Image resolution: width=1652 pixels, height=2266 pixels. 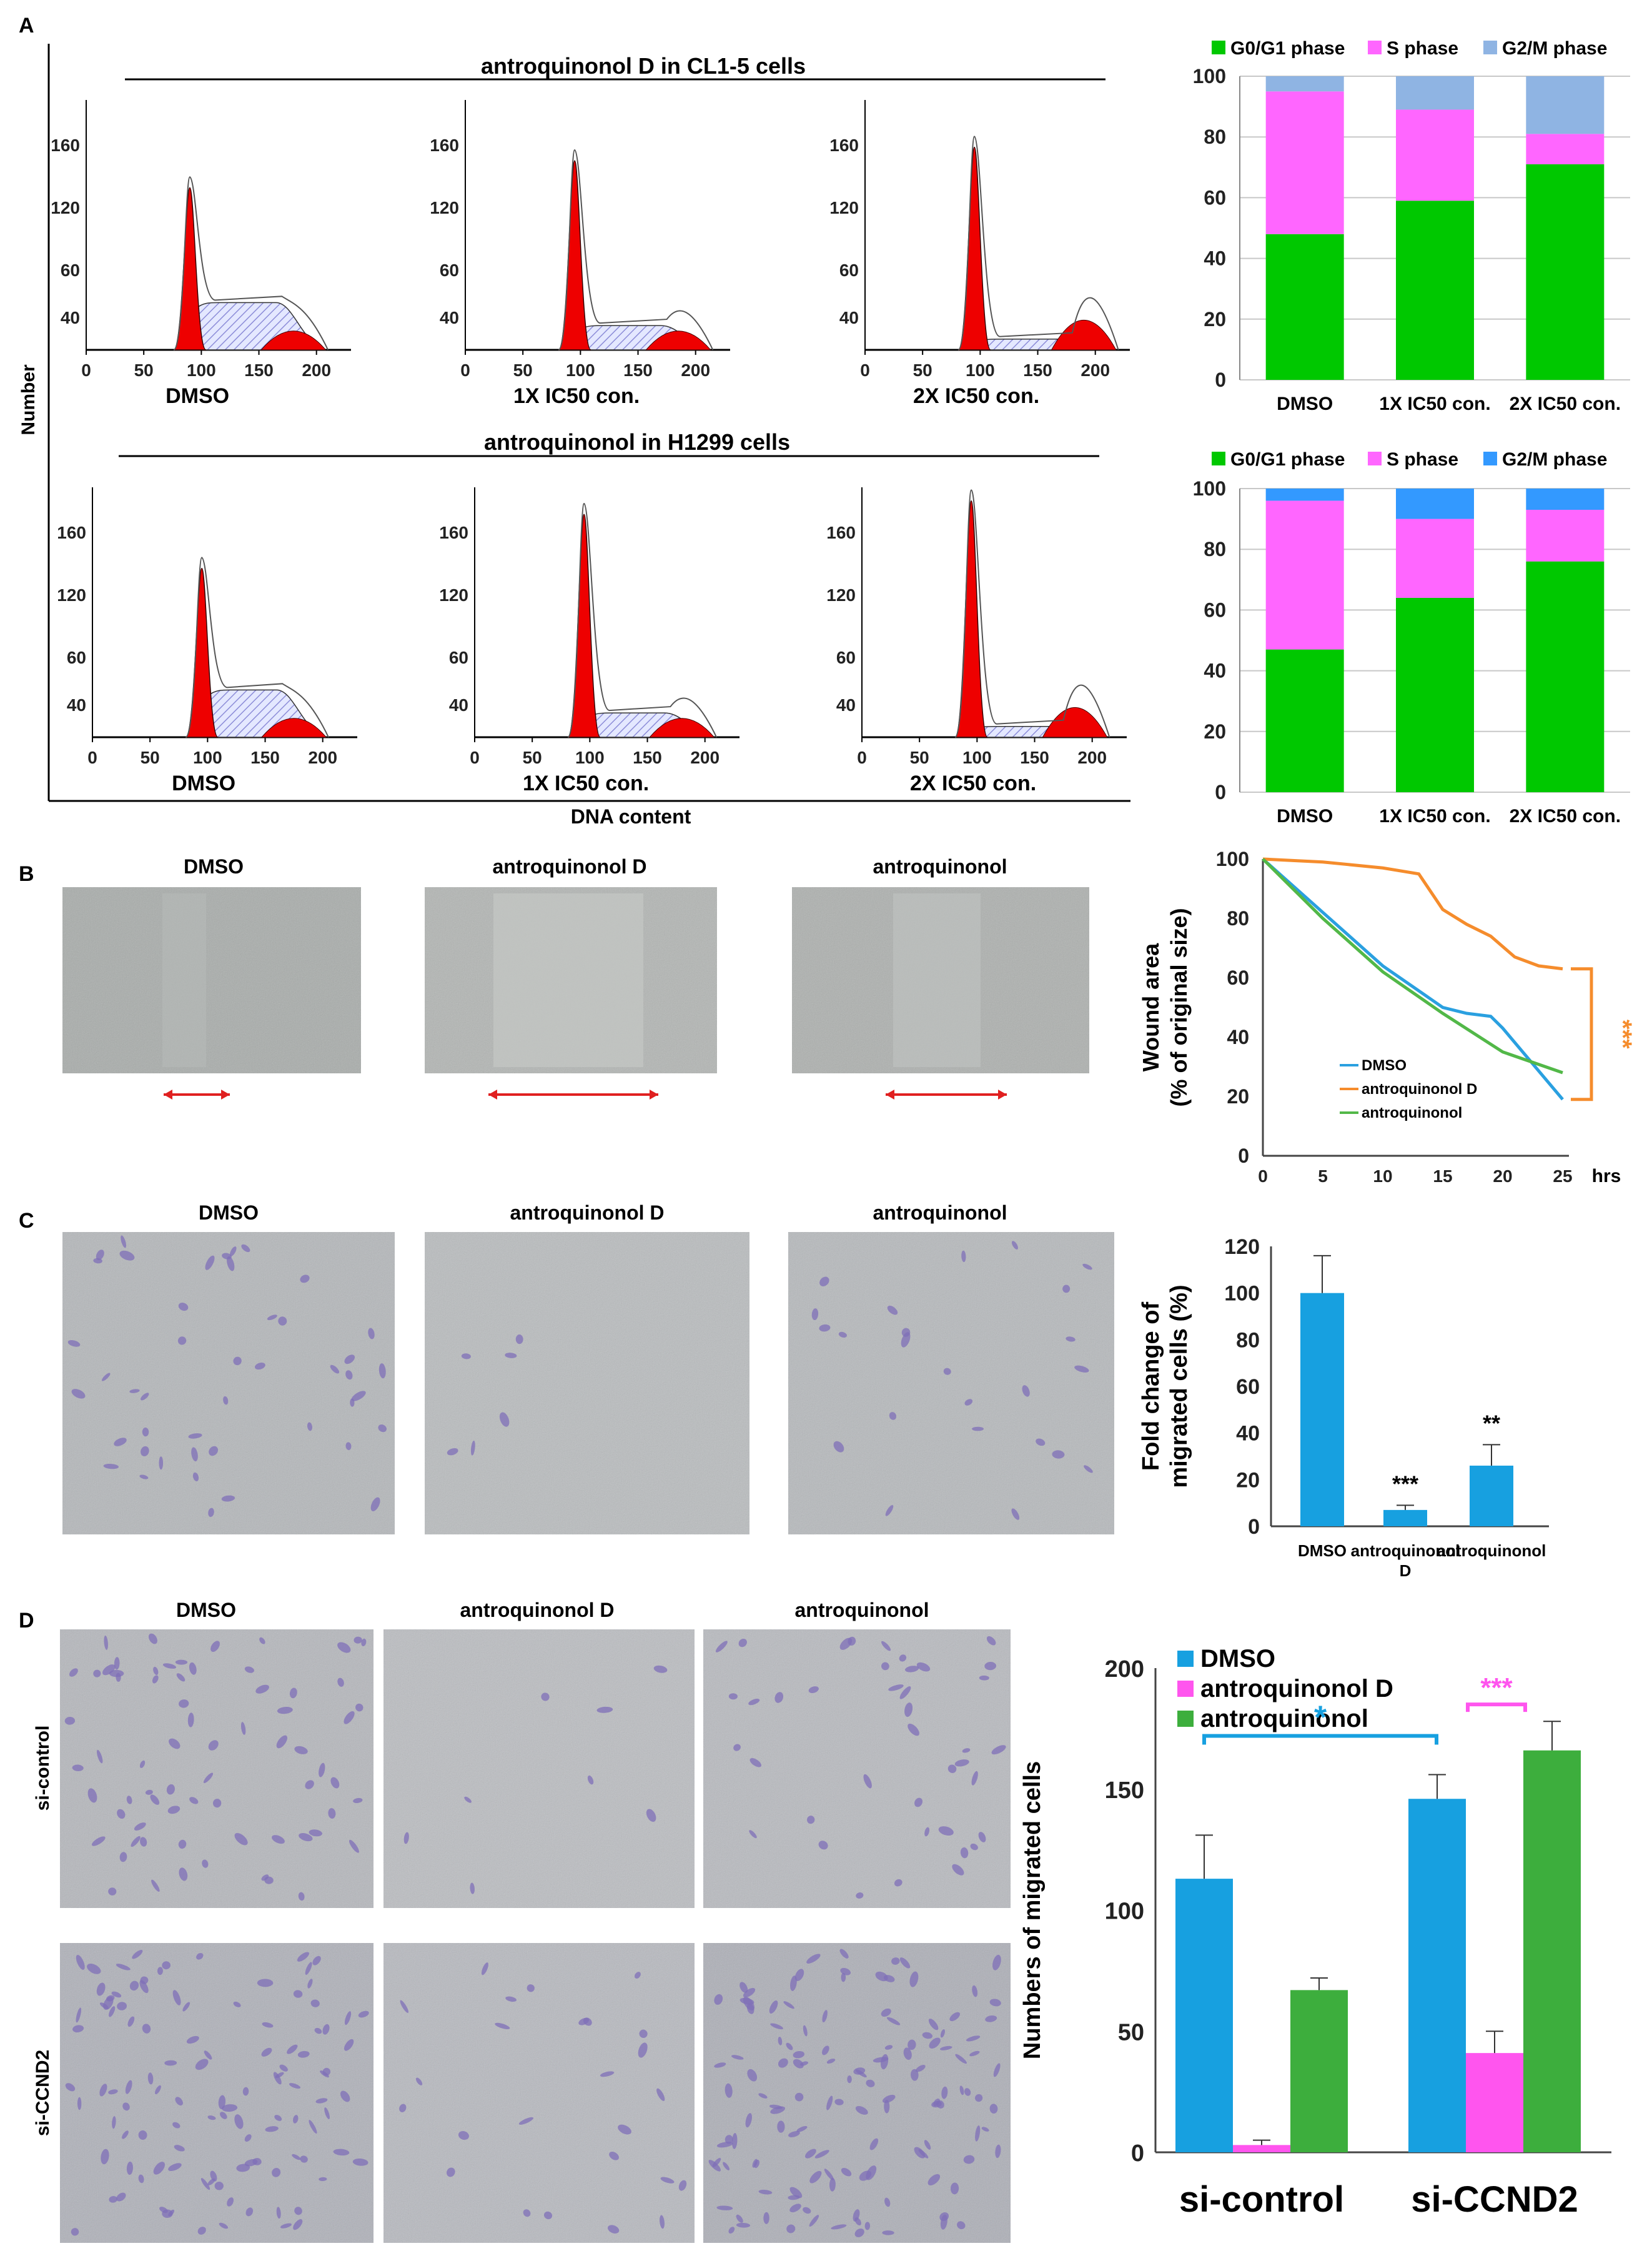 I want to click on histogram-1: 0 50 100 150 200 40 60 120 160 DMSO, so click(x=201, y=254).